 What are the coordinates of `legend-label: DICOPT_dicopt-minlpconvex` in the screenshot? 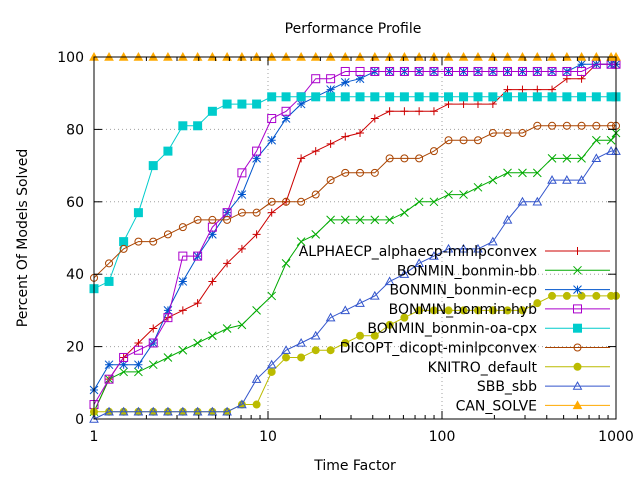 It's located at (438, 349).